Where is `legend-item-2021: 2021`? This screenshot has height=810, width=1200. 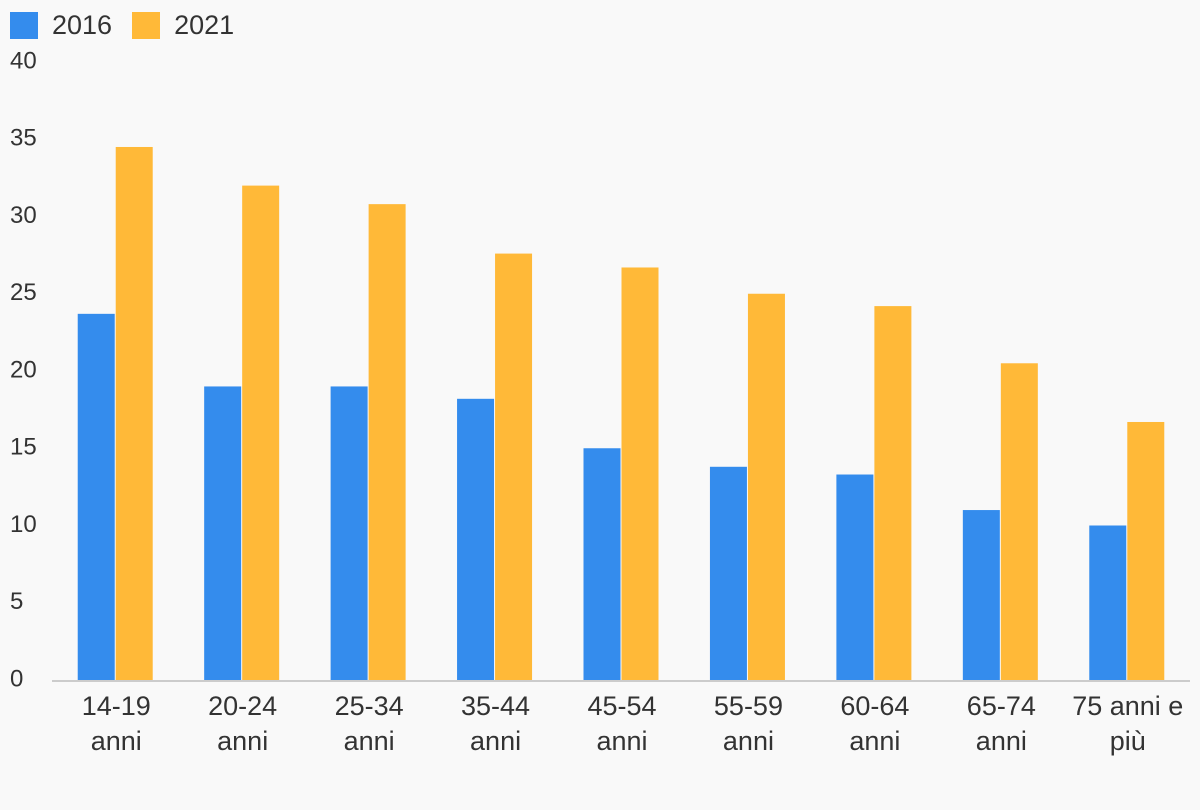
legend-item-2021: 2021 is located at coordinates (183, 25).